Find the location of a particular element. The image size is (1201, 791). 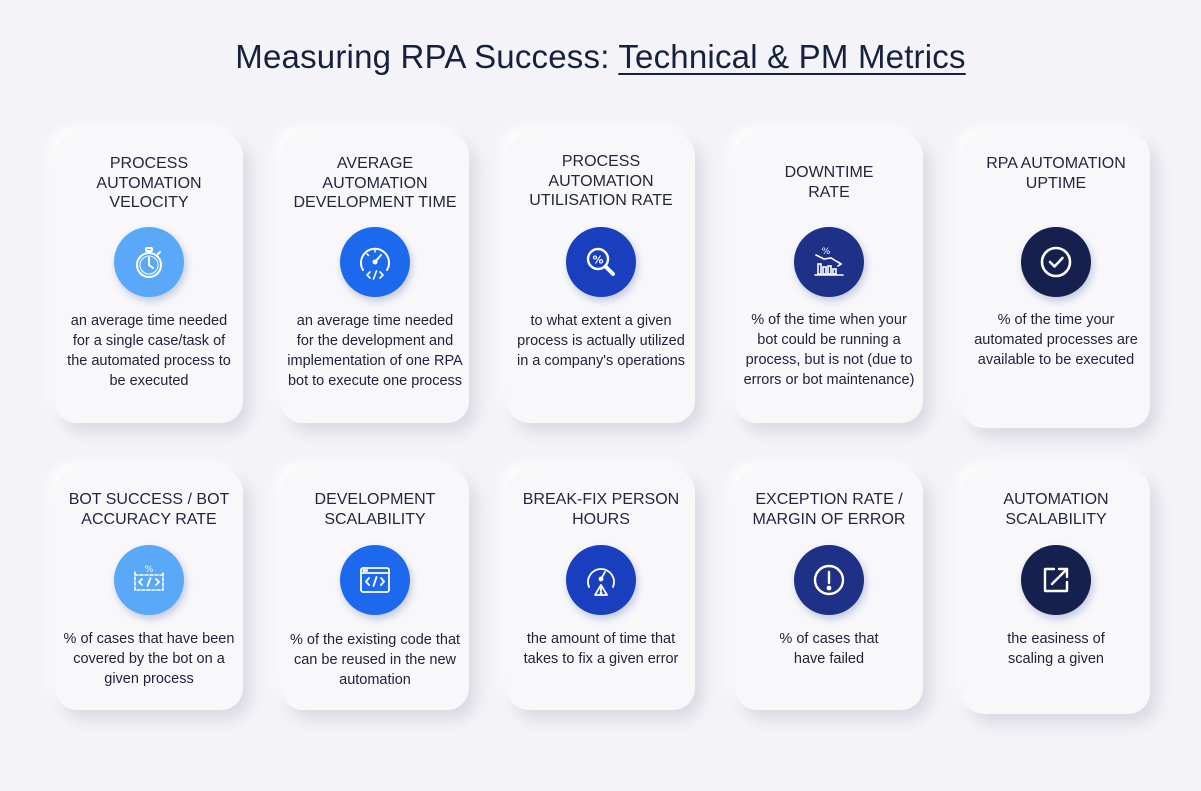

stopwatch-icon is located at coordinates (149, 262).